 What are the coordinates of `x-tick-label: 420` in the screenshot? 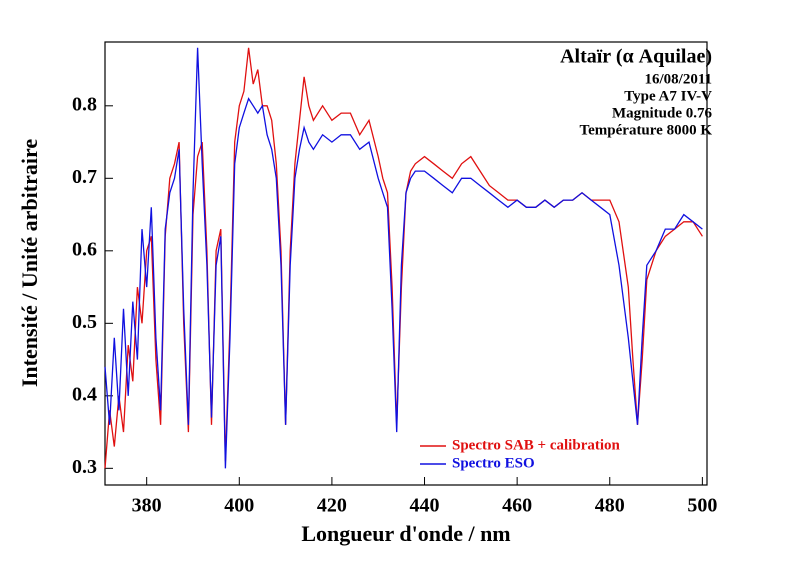 It's located at (332, 506).